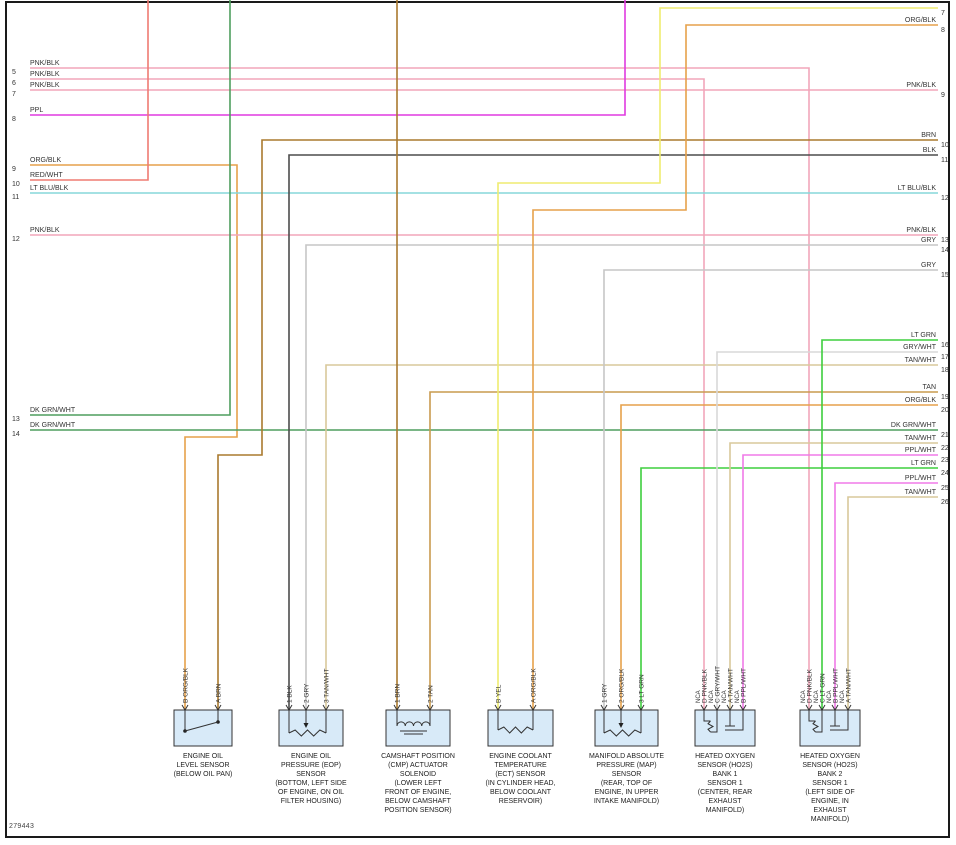 The width and height of the screenshot is (956, 845). What do you see at coordinates (499, 693) in the screenshot?
I see `component-engine-coolant-temperature-sensor-pin-B-label: B YEL` at bounding box center [499, 693].